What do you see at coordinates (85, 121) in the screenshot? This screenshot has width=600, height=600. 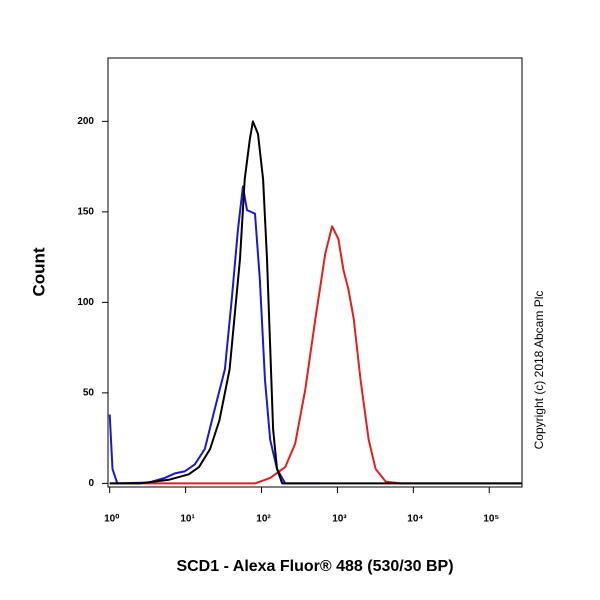 I see `y-tick-label: 200` at bounding box center [85, 121].